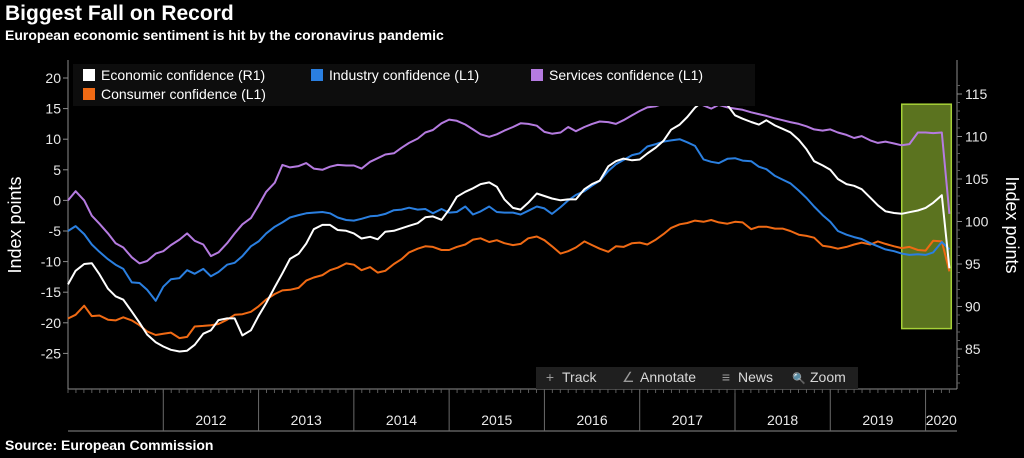  What do you see at coordinates (973, 349) in the screenshot?
I see `y-right-tick-label: 85` at bounding box center [973, 349].